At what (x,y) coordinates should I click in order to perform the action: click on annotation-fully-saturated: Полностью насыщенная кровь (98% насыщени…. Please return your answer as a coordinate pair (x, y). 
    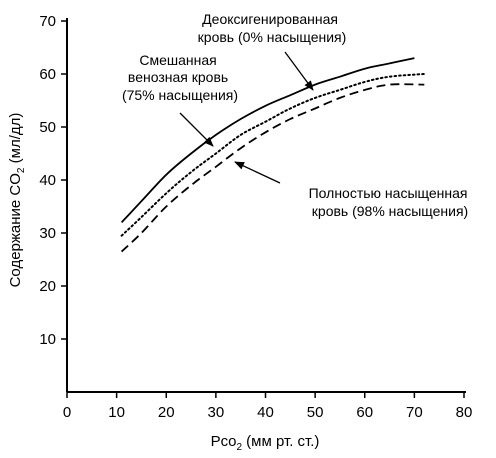
    Looking at the image, I should click on (390, 202).